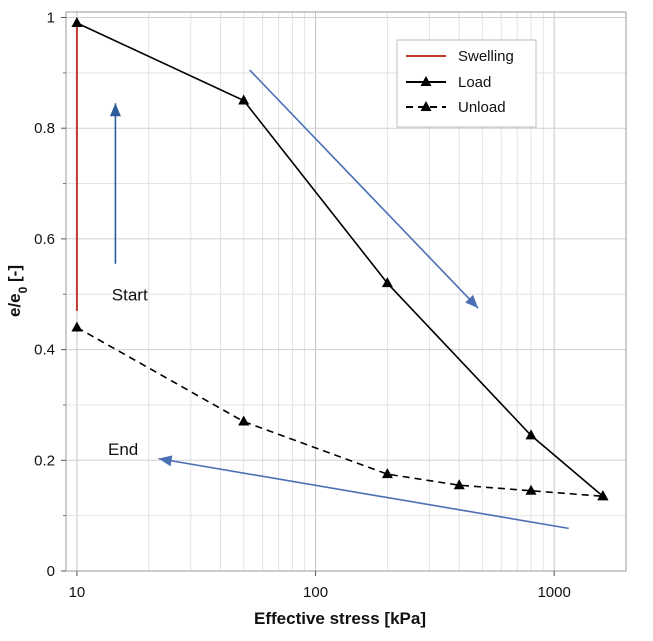  Describe the element at coordinates (23, 289) in the screenshot. I see `y-axis-title-sub: 0` at that location.